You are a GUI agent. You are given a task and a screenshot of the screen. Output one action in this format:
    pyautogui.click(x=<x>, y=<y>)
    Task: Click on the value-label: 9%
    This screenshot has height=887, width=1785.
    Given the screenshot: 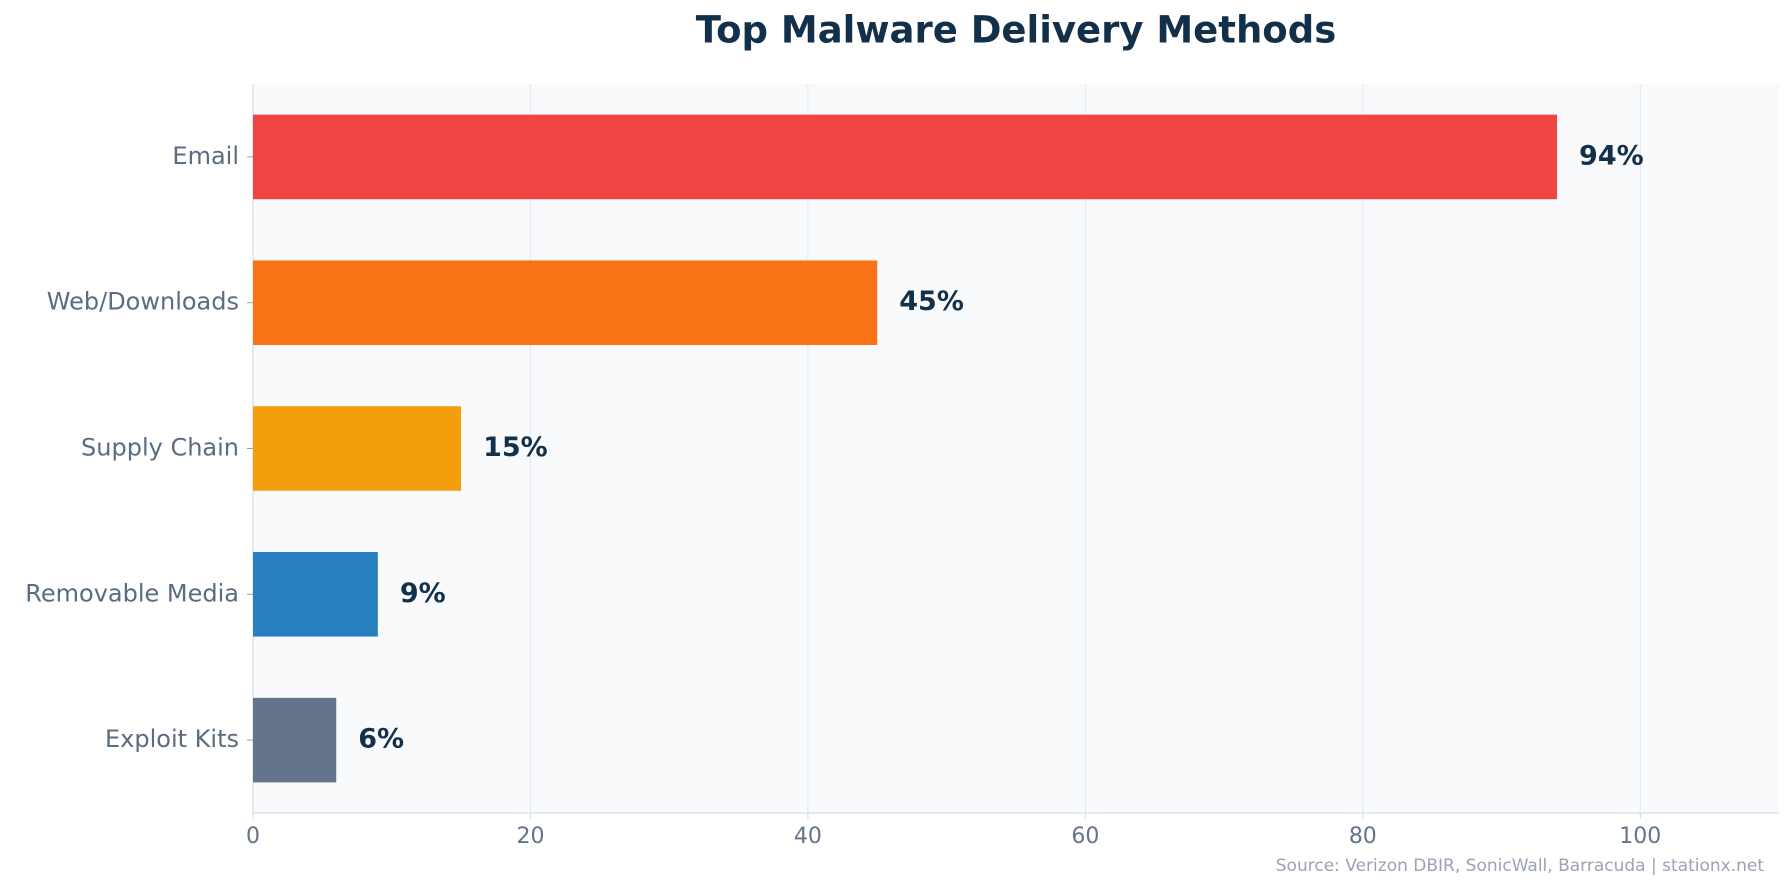 What is the action you would take?
    pyautogui.click(x=423, y=593)
    